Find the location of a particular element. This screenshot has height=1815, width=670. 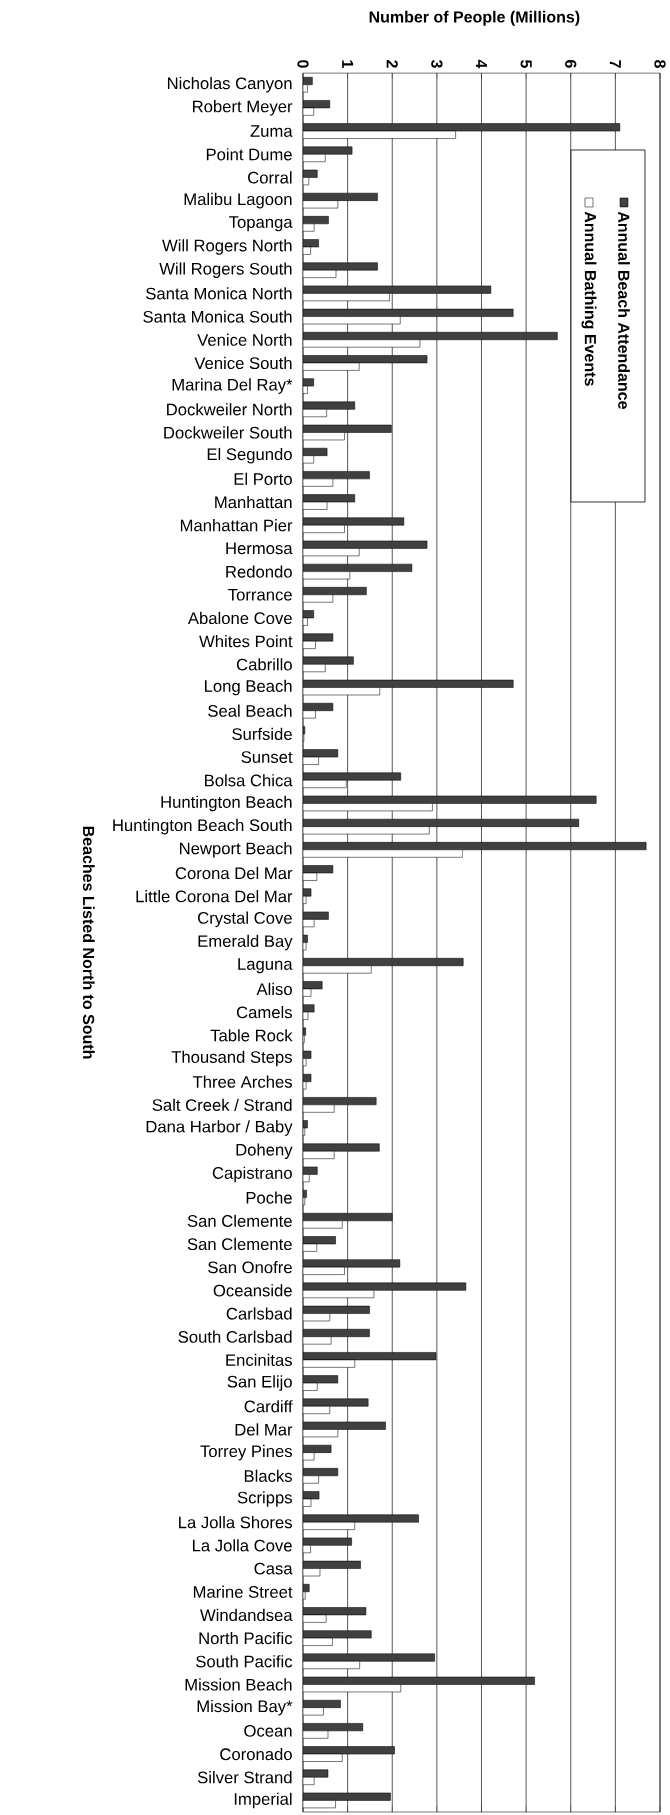

y-tick-label: Blacks is located at coordinates (268, 1475).